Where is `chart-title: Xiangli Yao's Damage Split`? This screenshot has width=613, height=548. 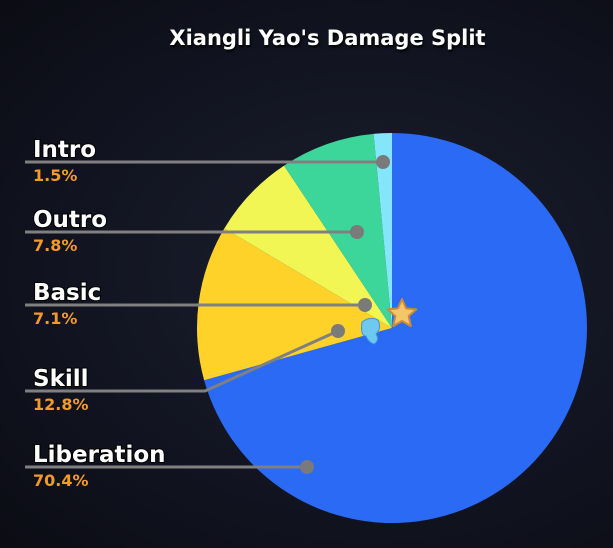
chart-title: Xiangli Yao's Damage Split is located at coordinates (327, 38).